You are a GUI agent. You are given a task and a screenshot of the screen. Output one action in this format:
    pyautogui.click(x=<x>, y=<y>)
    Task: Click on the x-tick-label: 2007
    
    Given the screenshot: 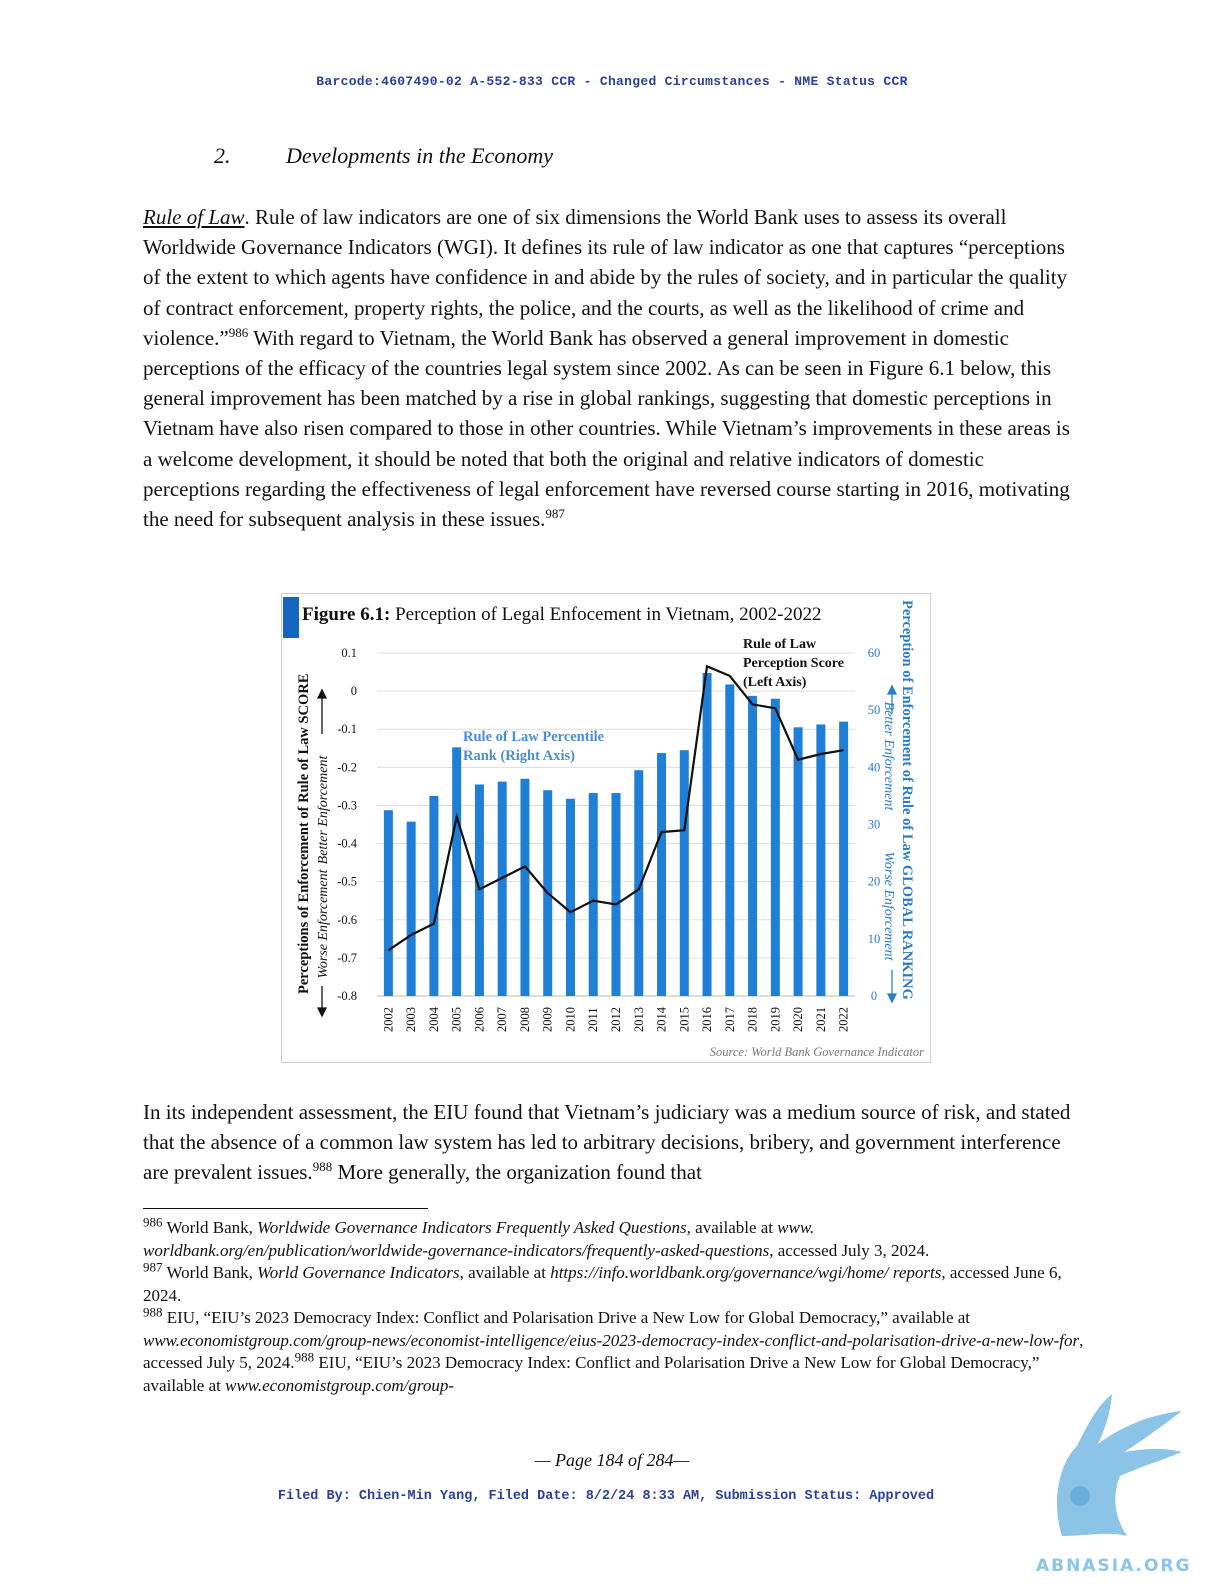 What is the action you would take?
    pyautogui.click(x=502, y=1019)
    